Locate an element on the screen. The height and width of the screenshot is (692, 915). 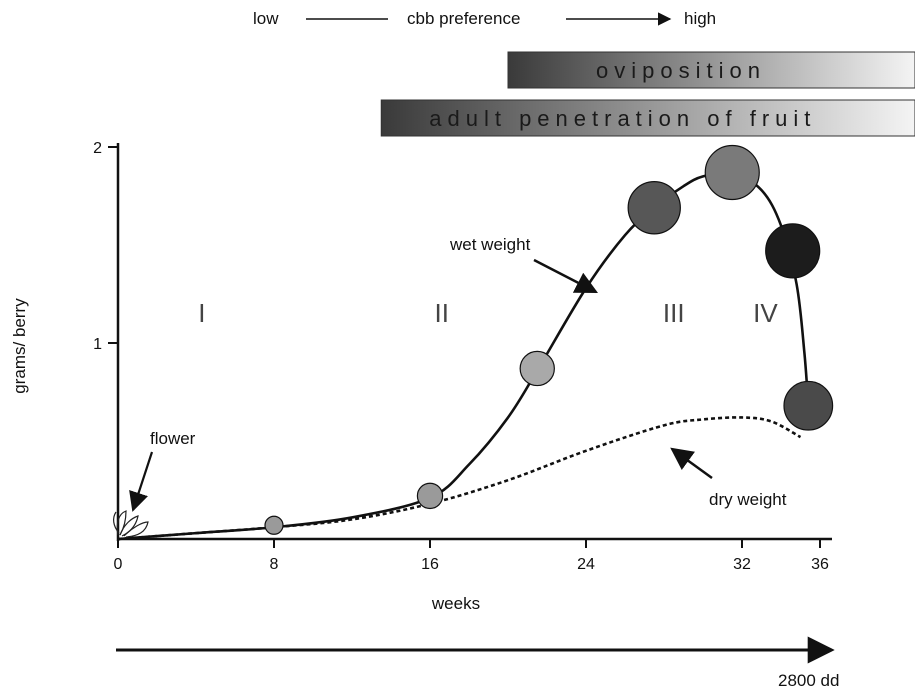
wet-weight-arrow is located at coordinates (565, 276).